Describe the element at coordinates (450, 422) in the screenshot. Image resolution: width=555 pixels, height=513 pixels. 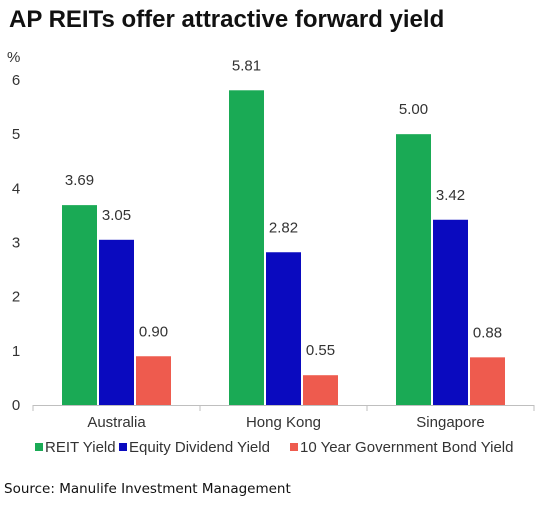
I see `x-tick-label: Singapore` at that location.